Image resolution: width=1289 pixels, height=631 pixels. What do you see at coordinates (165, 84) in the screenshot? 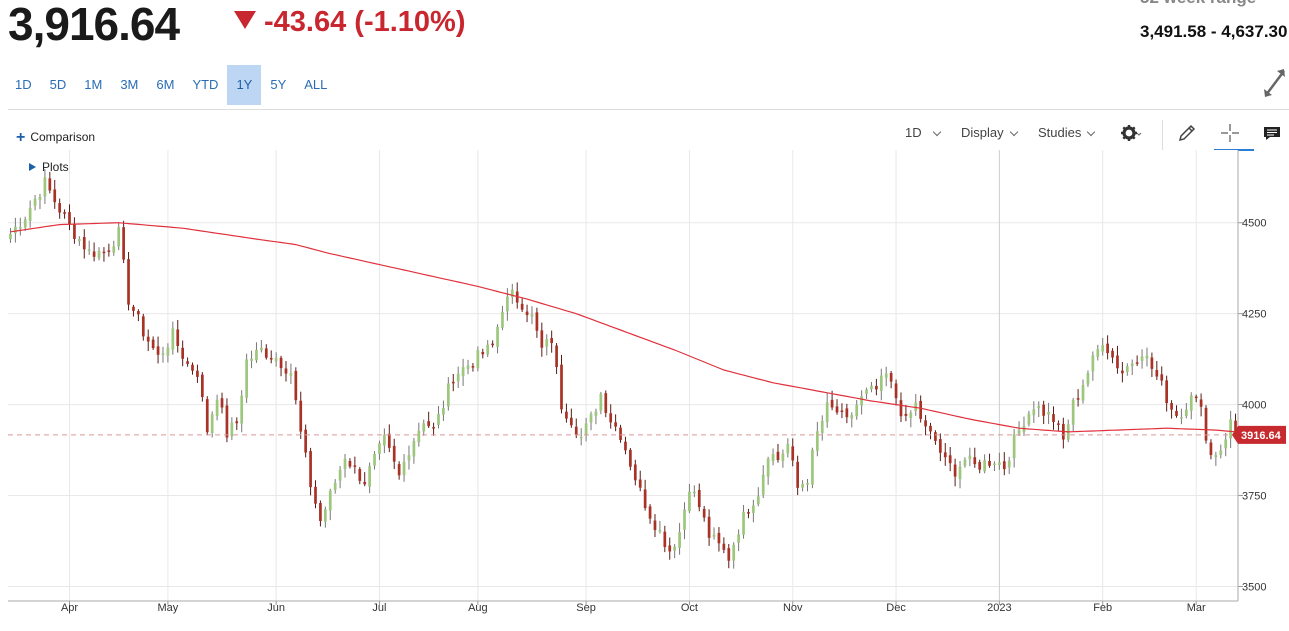
I see `period-6m: 6M` at bounding box center [165, 84].